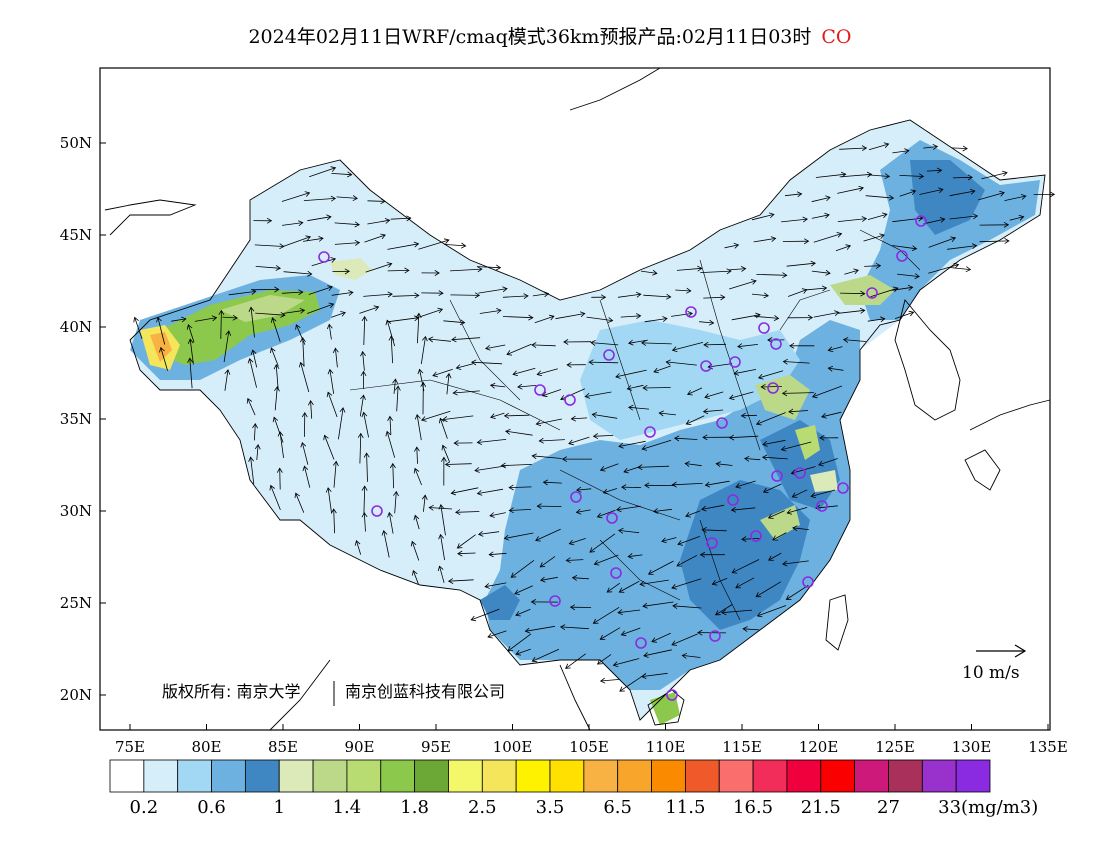 The width and height of the screenshot is (1100, 850). Describe the element at coordinates (753, 807) in the screenshot. I see `colorbar-label: 16.5` at that location.